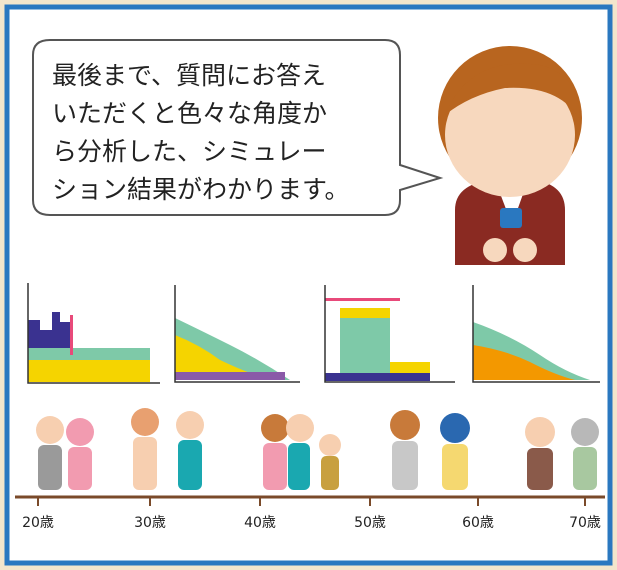 The height and width of the screenshot is (570, 617). What do you see at coordinates (510, 135) in the screenshot?
I see `advisor-face` at bounding box center [510, 135].